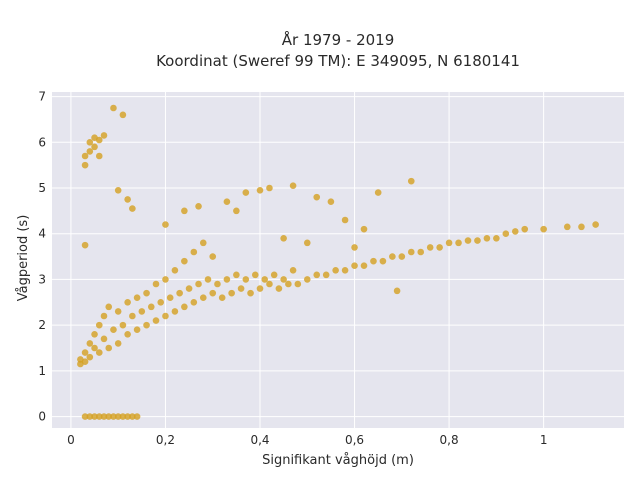 This screenshot has width=640, height=480. Describe the element at coordinates (42, 257) in the screenshot. I see `y-tick-labels: 0 1 2 3 4 5 6 7` at that location.